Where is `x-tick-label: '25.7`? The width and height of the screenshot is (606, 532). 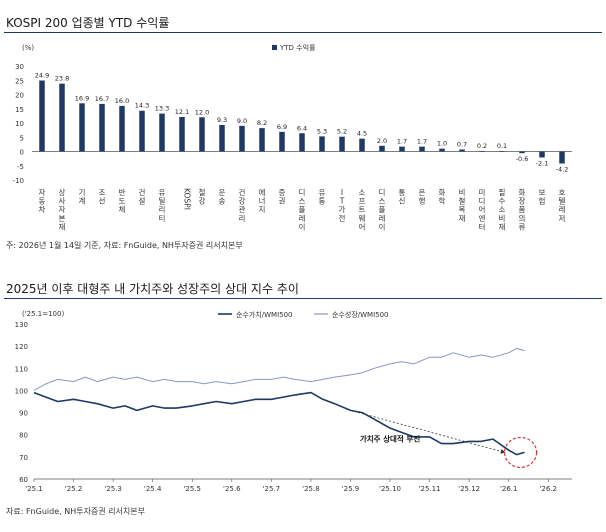
x-tick-label: '25.7 is located at coordinates (272, 489).